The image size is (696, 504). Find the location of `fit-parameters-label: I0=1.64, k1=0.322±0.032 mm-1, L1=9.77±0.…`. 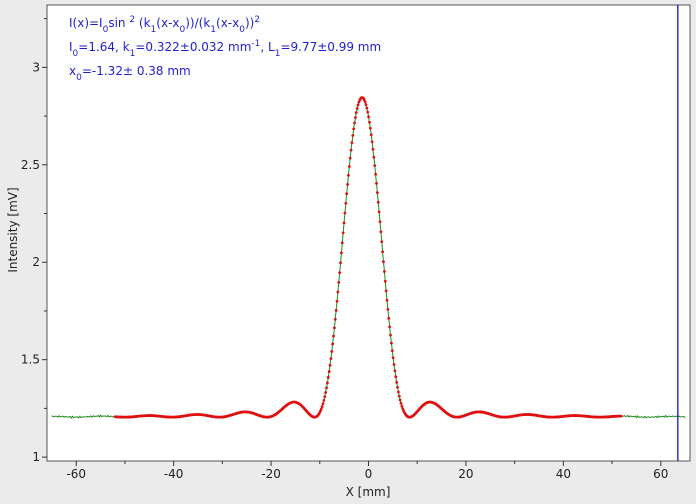

fit-parameters-label: I0=1.64, k1=0.322±0.032 mm-1, L1=9.77±0.… is located at coordinates (225, 49).